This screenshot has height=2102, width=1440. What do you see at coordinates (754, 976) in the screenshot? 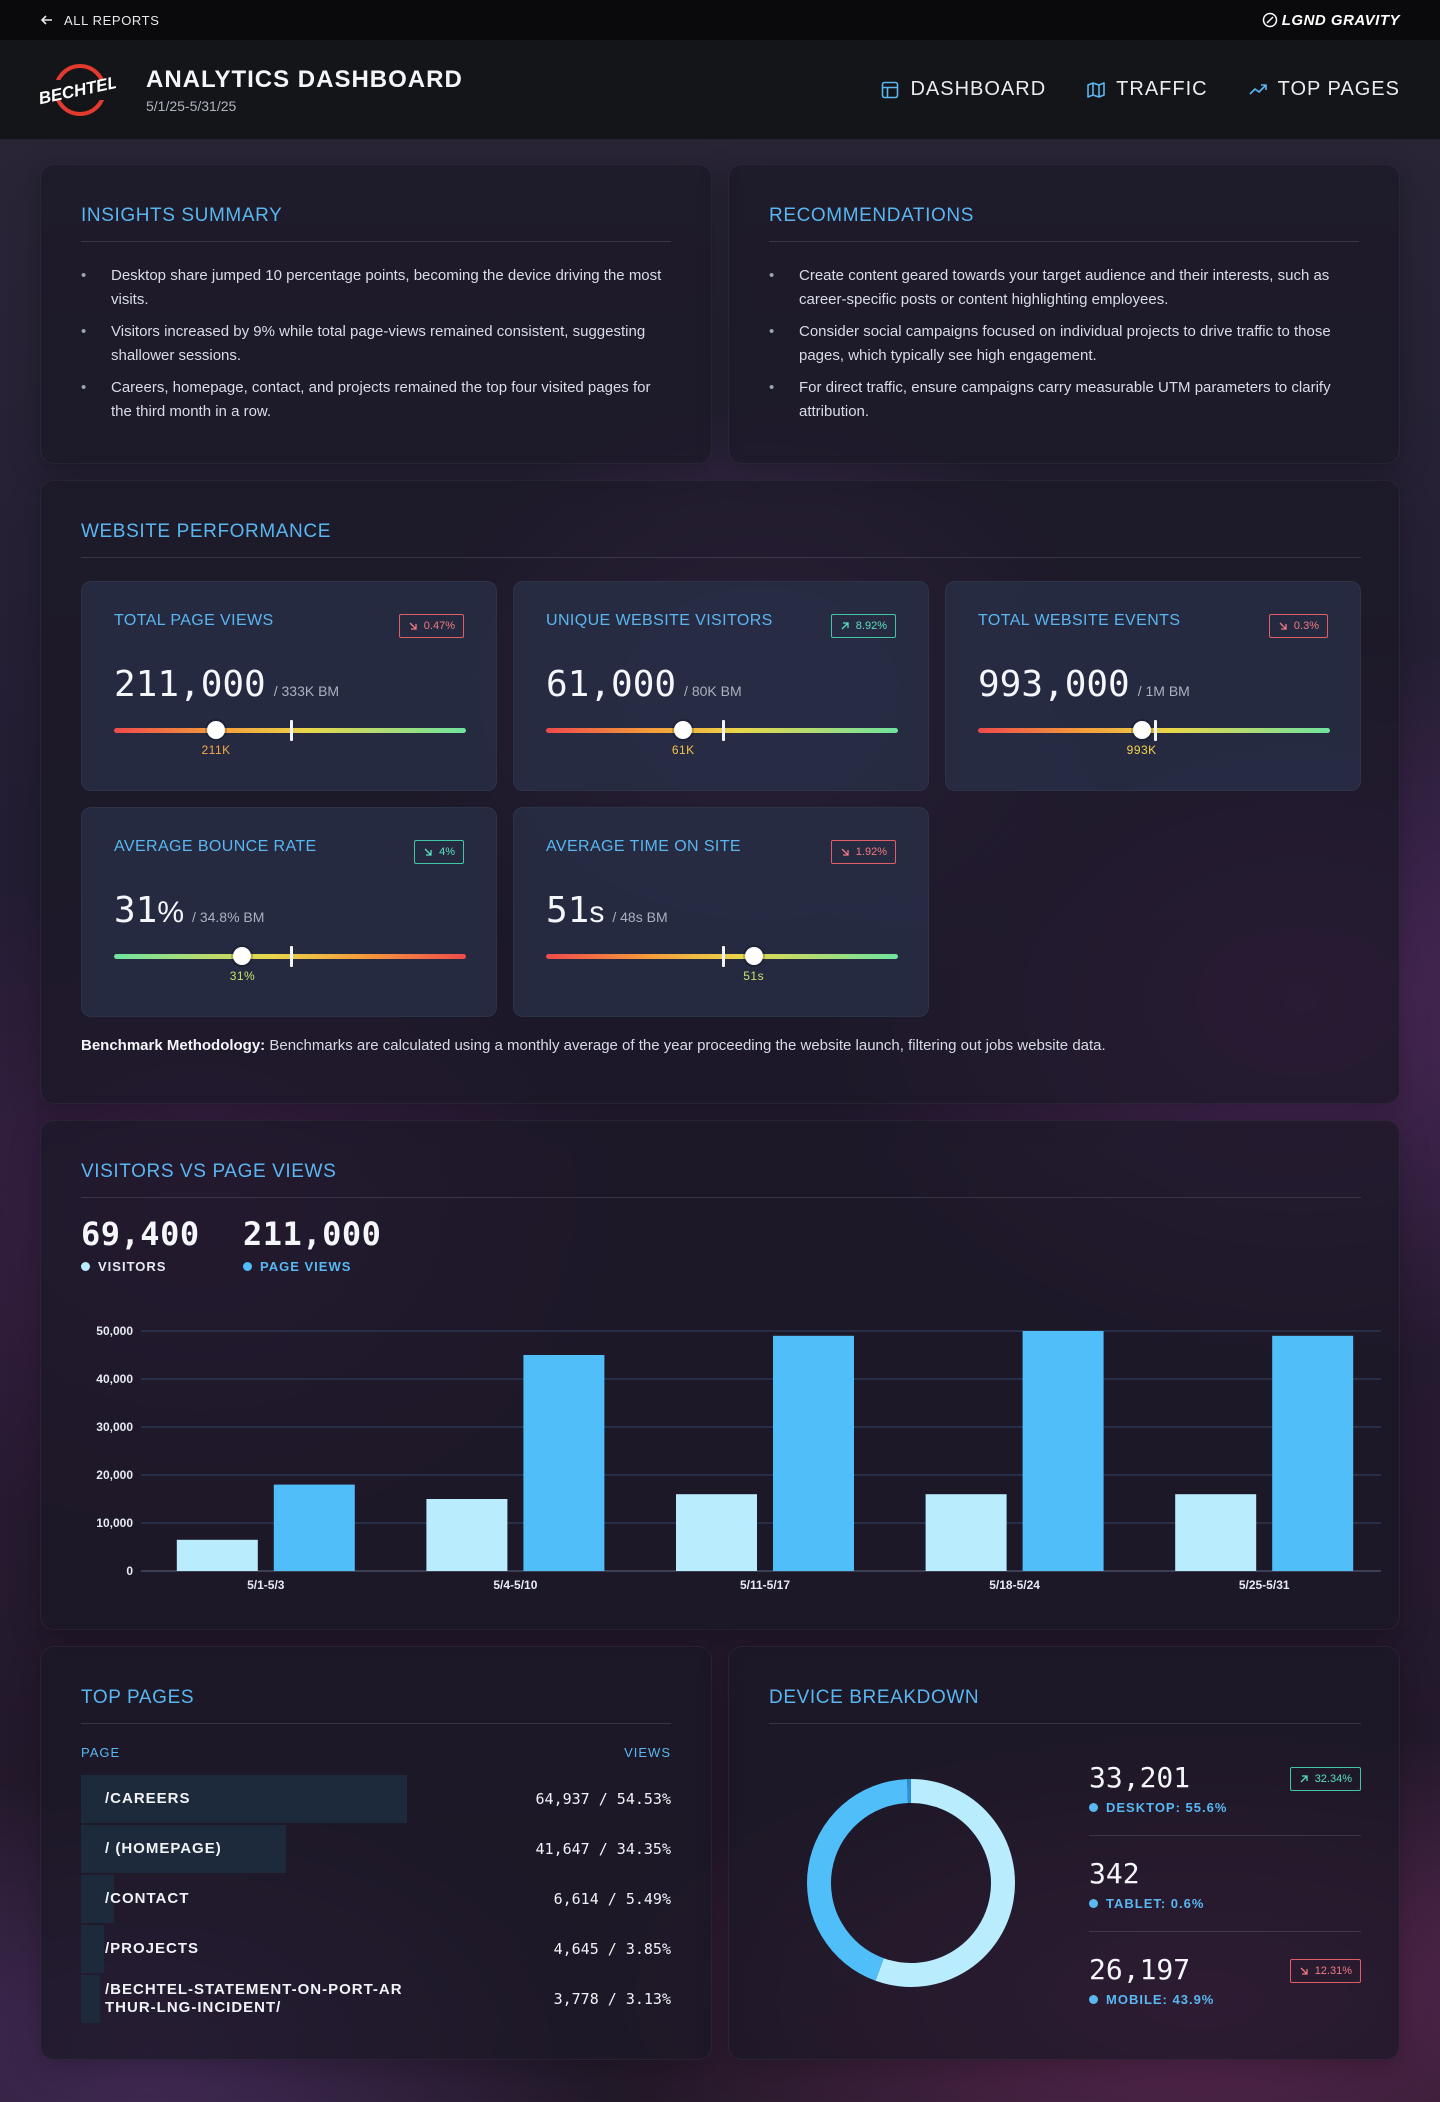
I see `gauge-knob-label: 51s` at bounding box center [754, 976].